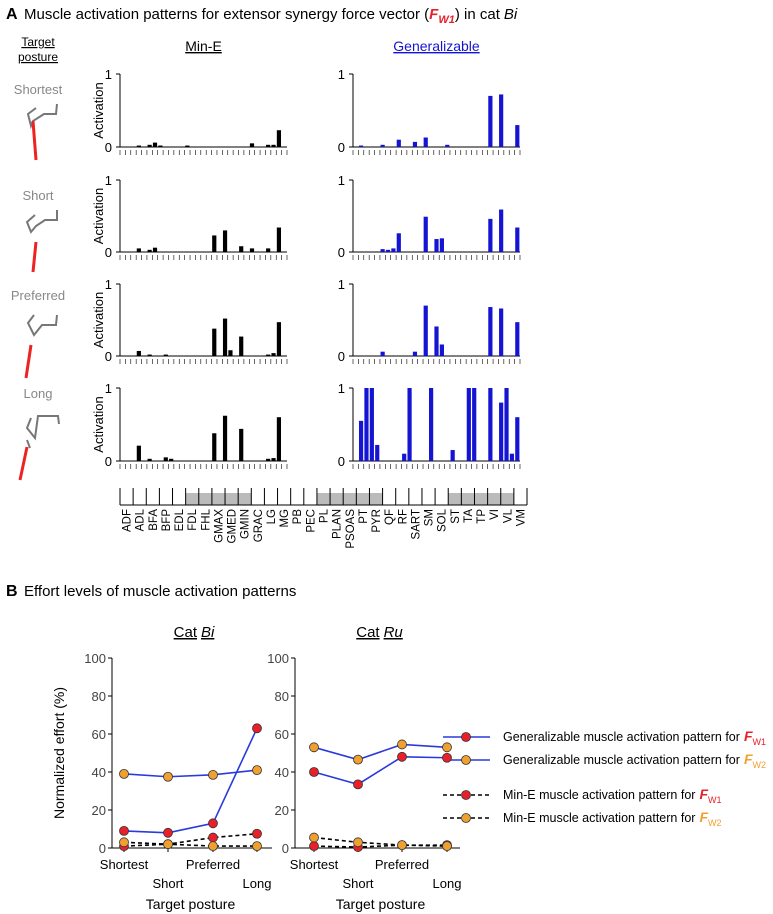 This screenshot has width=773, height=914. I want to click on muscle-label: ADL, so click(141, 519).